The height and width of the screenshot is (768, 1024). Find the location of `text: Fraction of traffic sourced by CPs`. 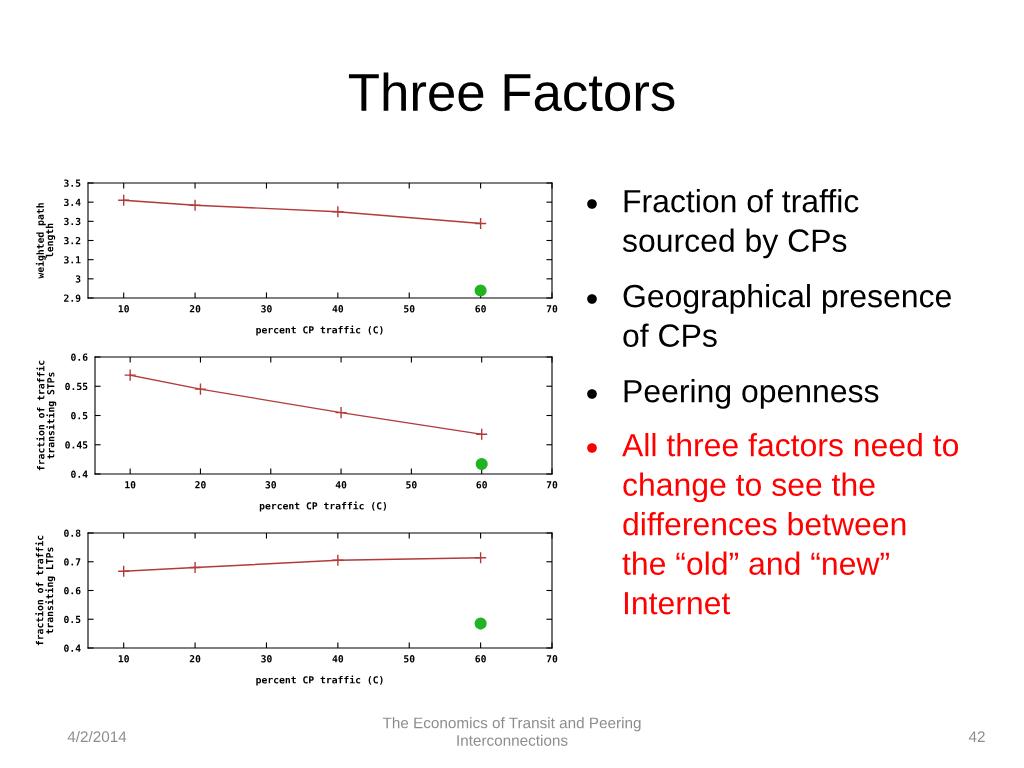

text: Fraction of traffic sourced by CPs is located at coordinates (740, 224).